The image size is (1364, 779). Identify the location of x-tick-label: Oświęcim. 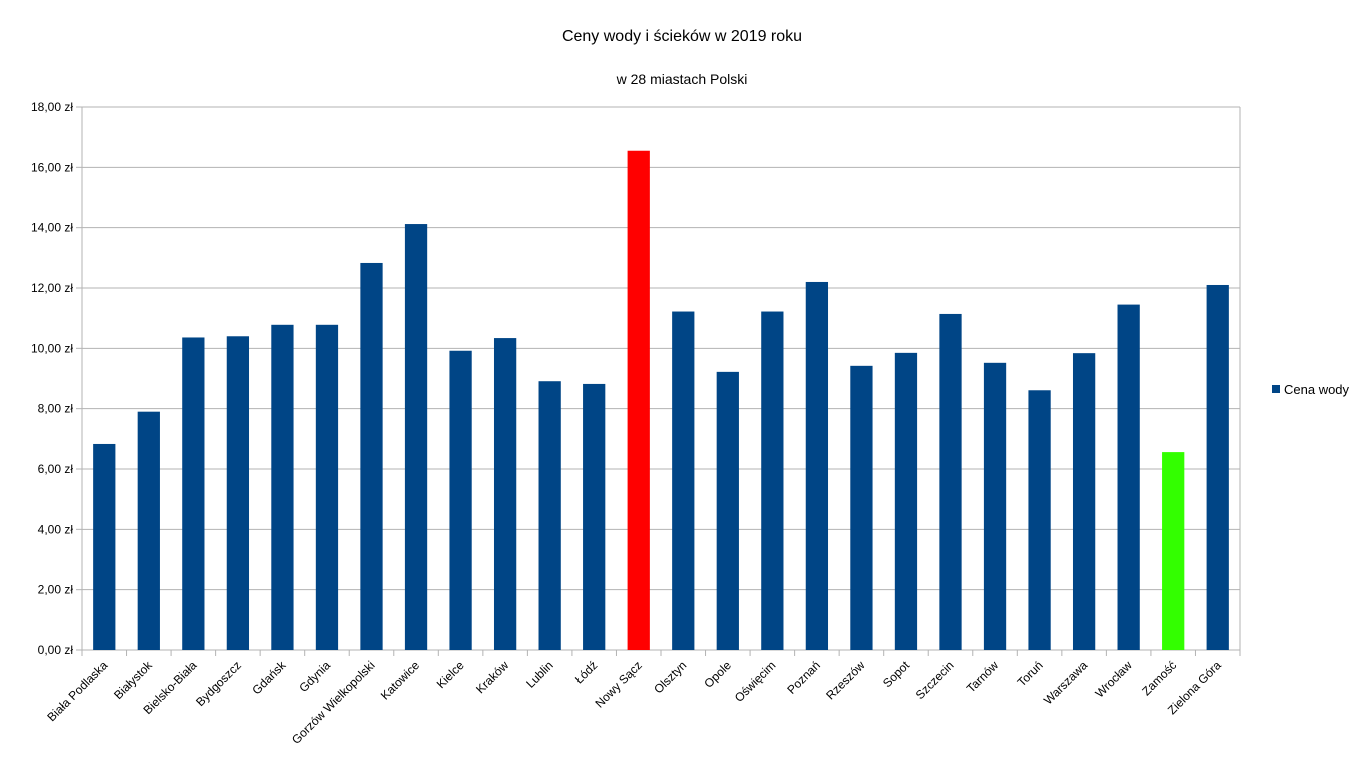
(755, 681).